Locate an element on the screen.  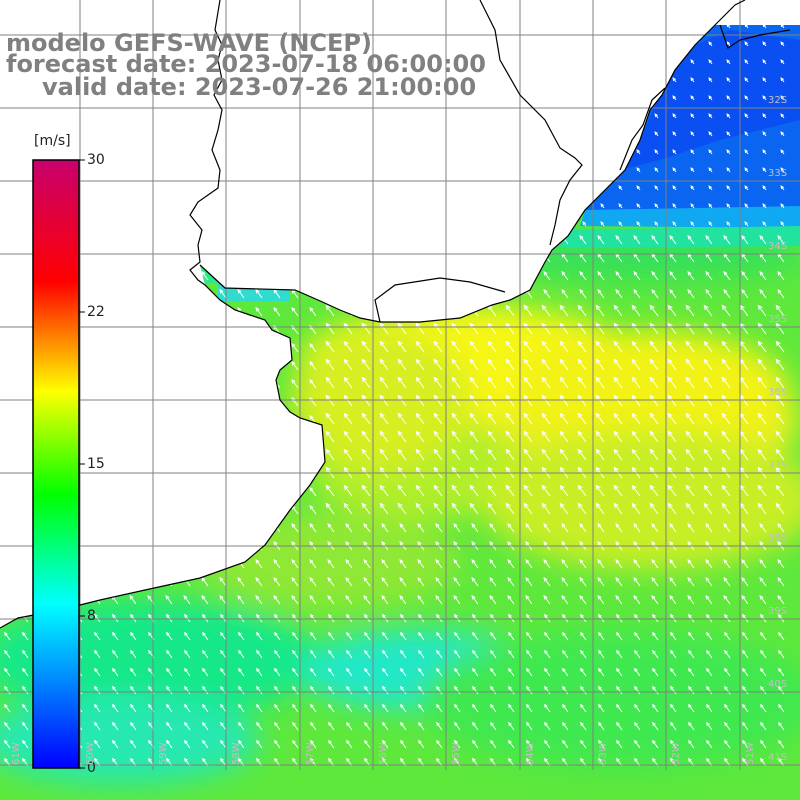
lat-label: 36S is located at coordinates (778, 392).